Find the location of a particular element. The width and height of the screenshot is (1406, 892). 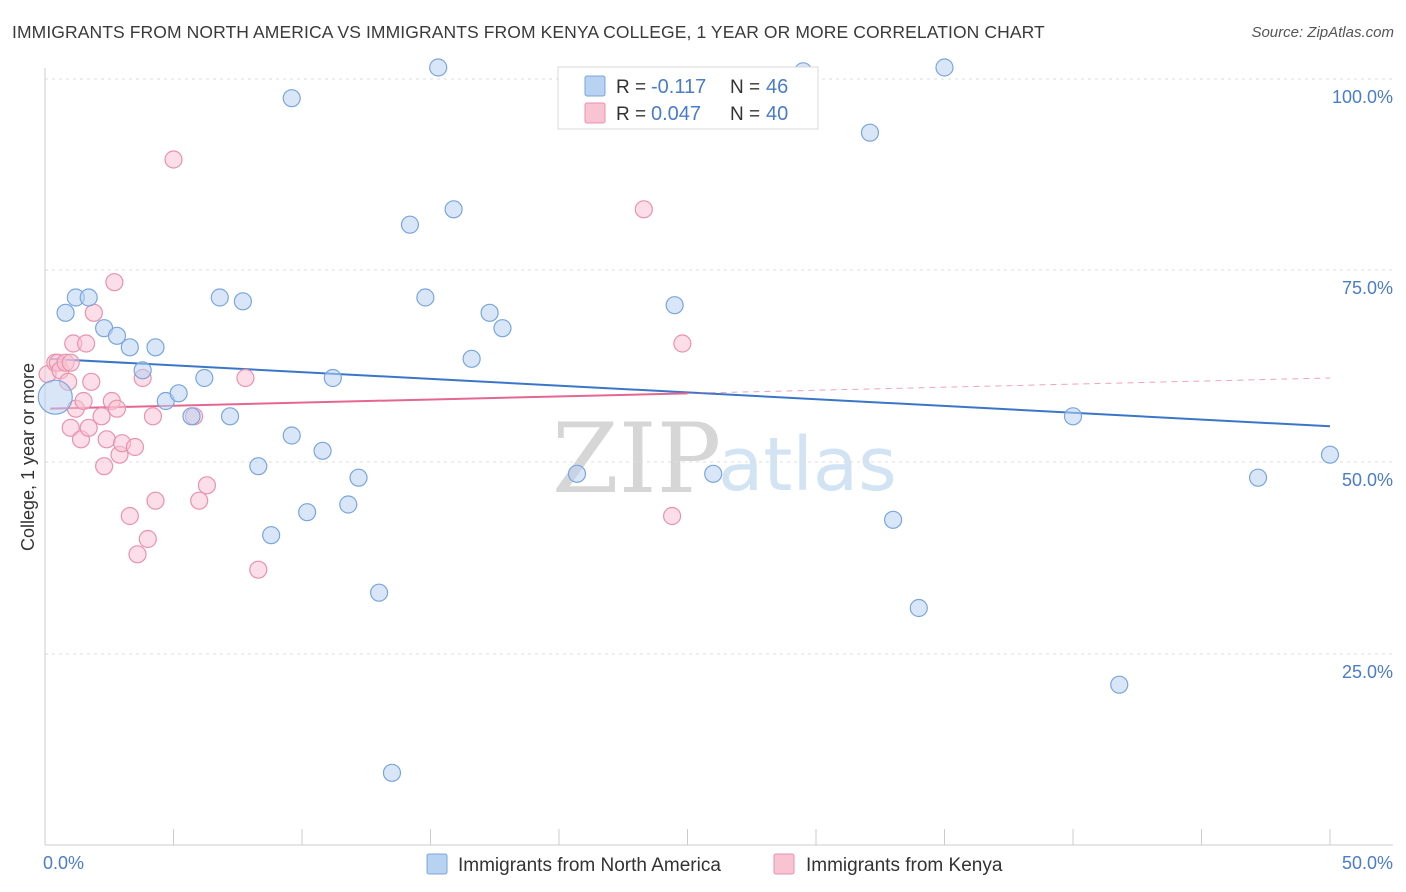

series-legend-swatch-kenya is located at coordinates (784, 864).